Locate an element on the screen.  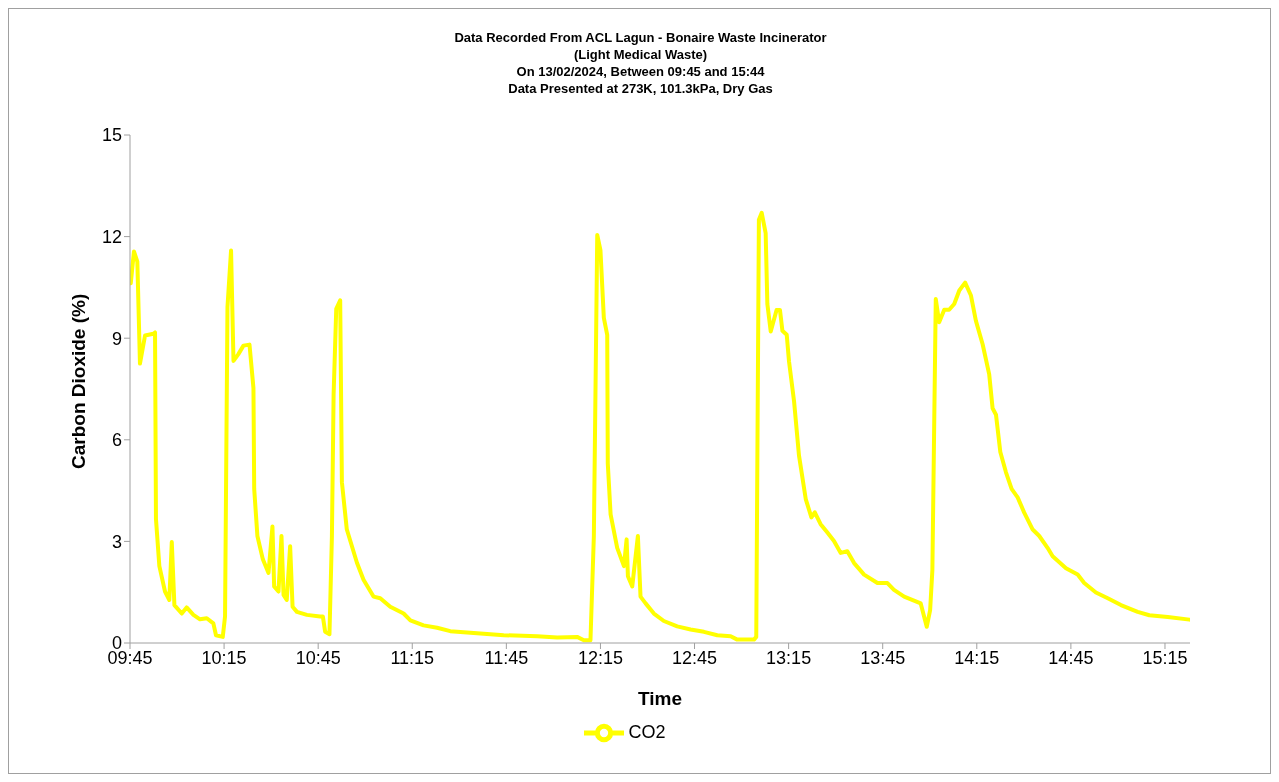
x-axis-title: Time is located at coordinates (660, 698).